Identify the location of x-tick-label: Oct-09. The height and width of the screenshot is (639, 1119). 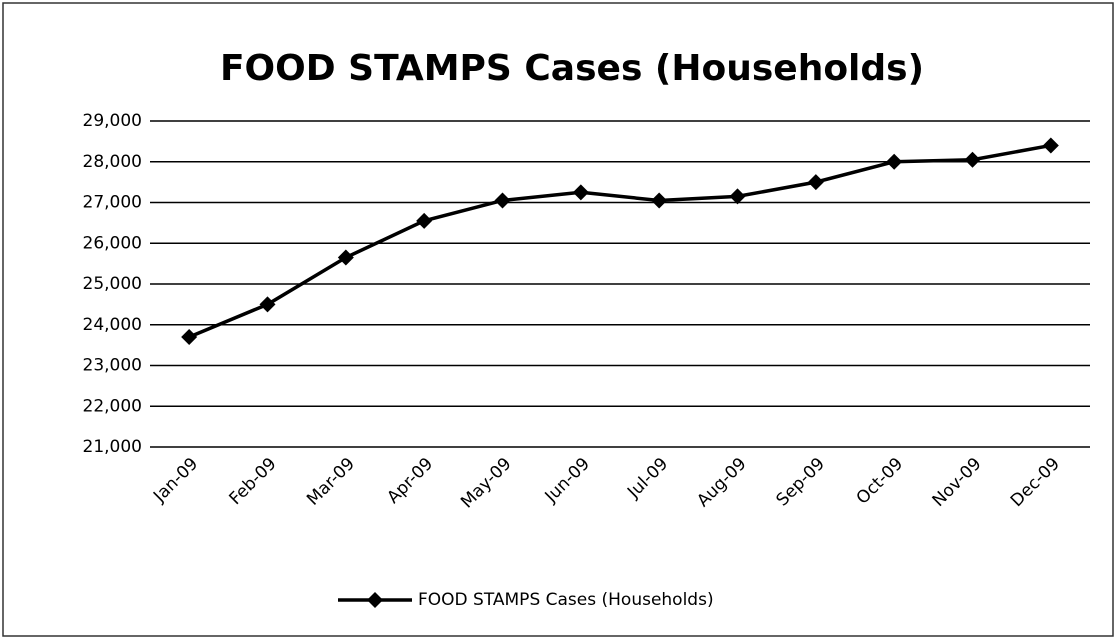
(880, 481).